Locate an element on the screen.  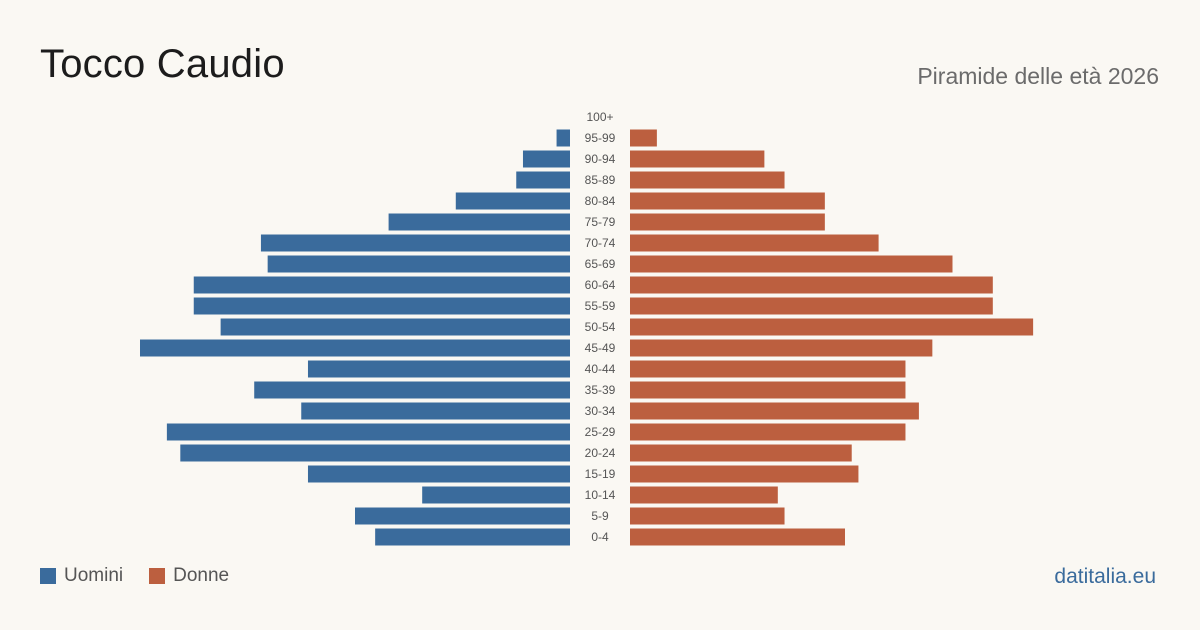
legend-swatch-men is located at coordinates (48, 576).